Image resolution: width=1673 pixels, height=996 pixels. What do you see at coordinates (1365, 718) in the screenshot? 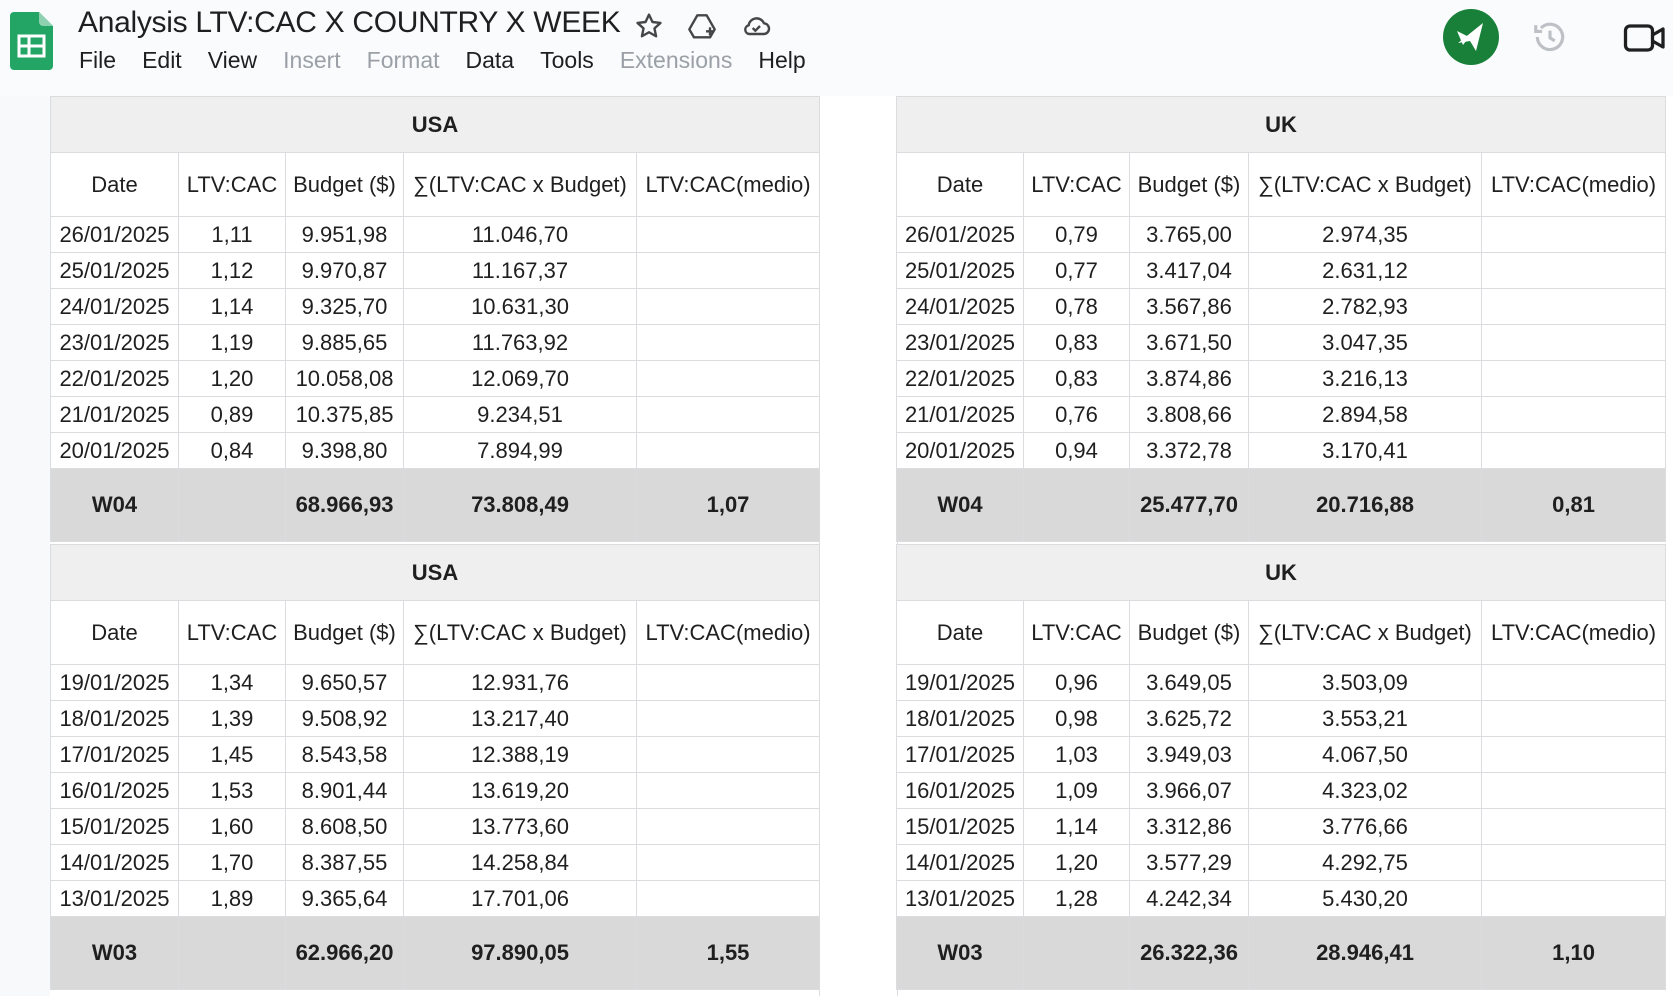
I see `cell-sum: 3.553,21` at bounding box center [1365, 718].